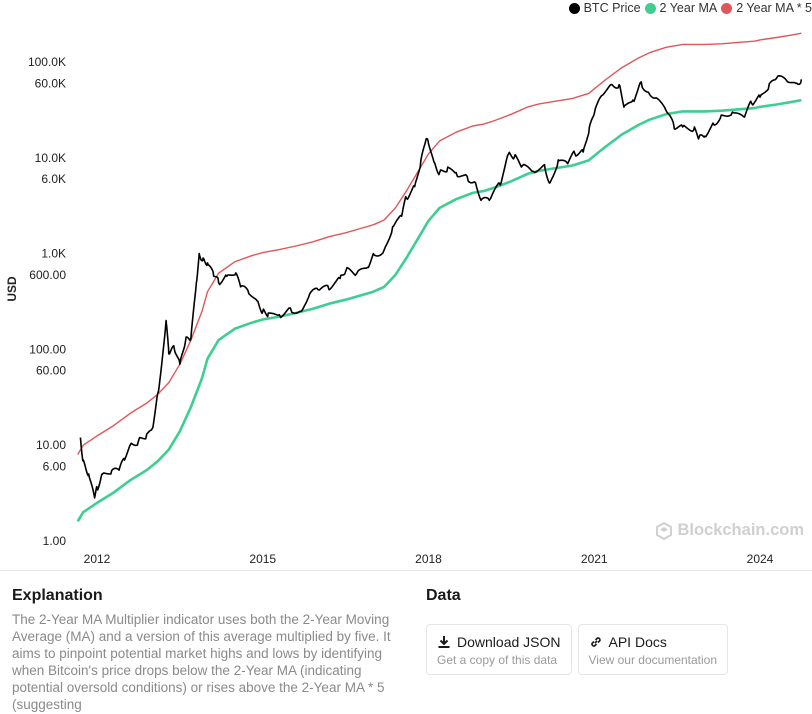  What do you see at coordinates (727, 8) in the screenshot?
I see `legend-dot-ma5` at bounding box center [727, 8].